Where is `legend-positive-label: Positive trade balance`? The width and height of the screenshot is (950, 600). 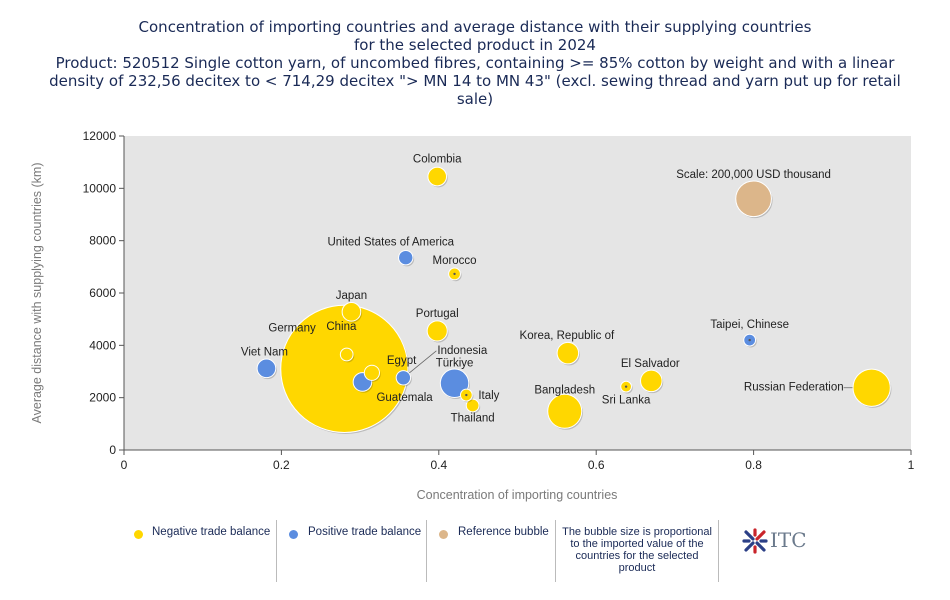 legend-positive-label: Positive trade balance is located at coordinates (365, 532).